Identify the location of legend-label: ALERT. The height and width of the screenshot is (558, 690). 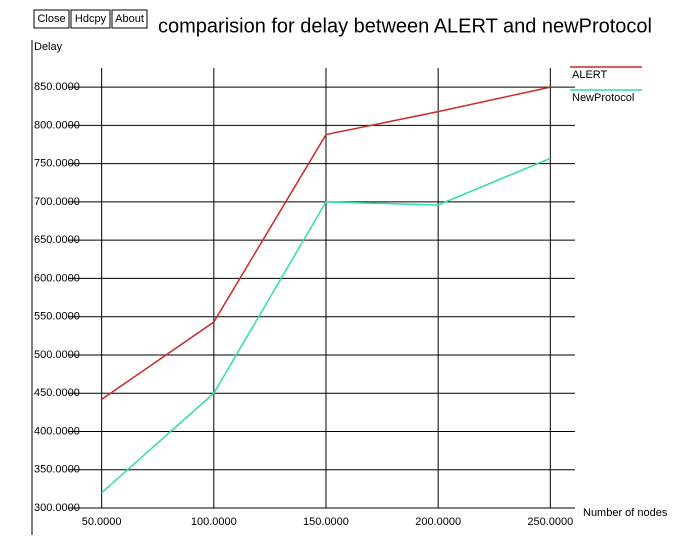
(590, 75).